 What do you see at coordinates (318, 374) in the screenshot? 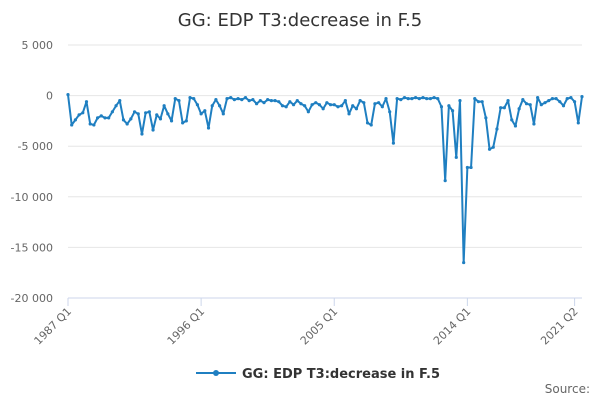
I see `legend: GG: EDP T3:decrease in F.5` at bounding box center [318, 374].